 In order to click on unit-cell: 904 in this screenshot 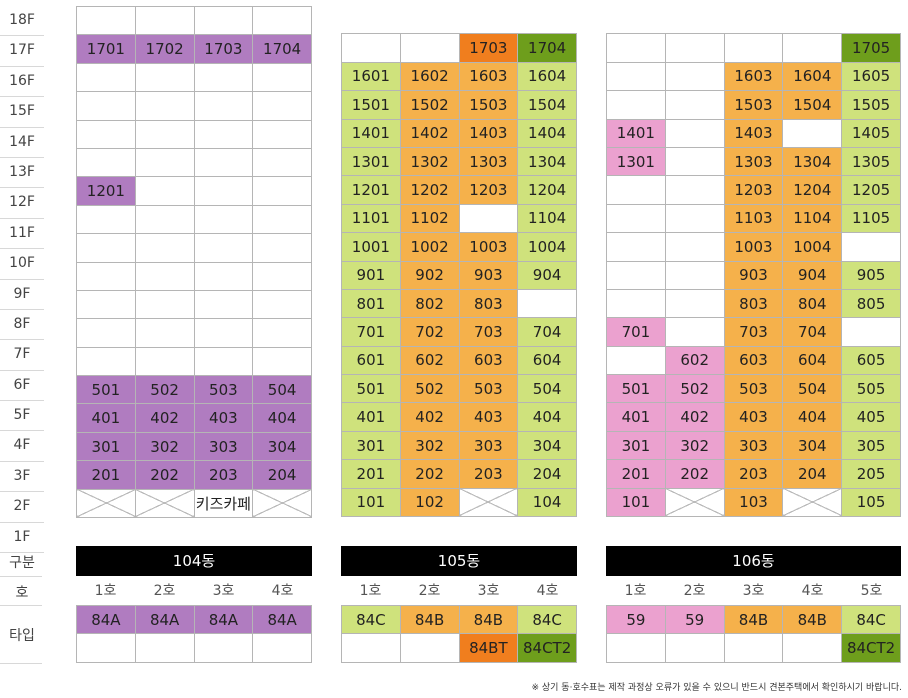, I will do `click(547, 275)`.